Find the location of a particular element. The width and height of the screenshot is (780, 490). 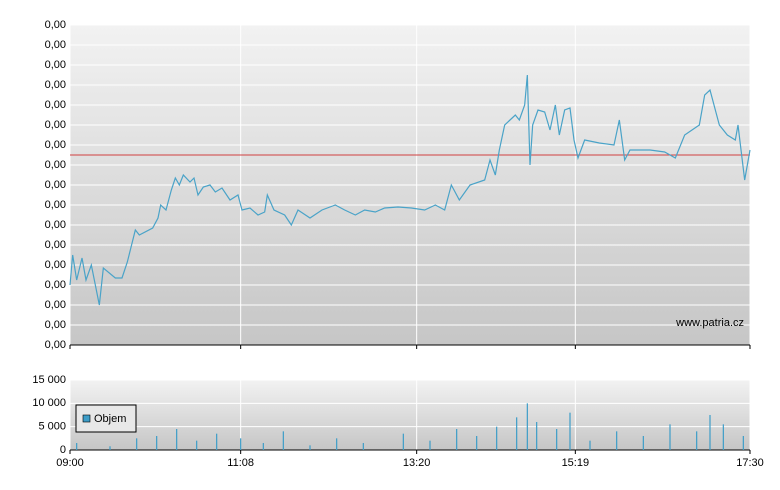

legend: Objem is located at coordinates (106, 418).